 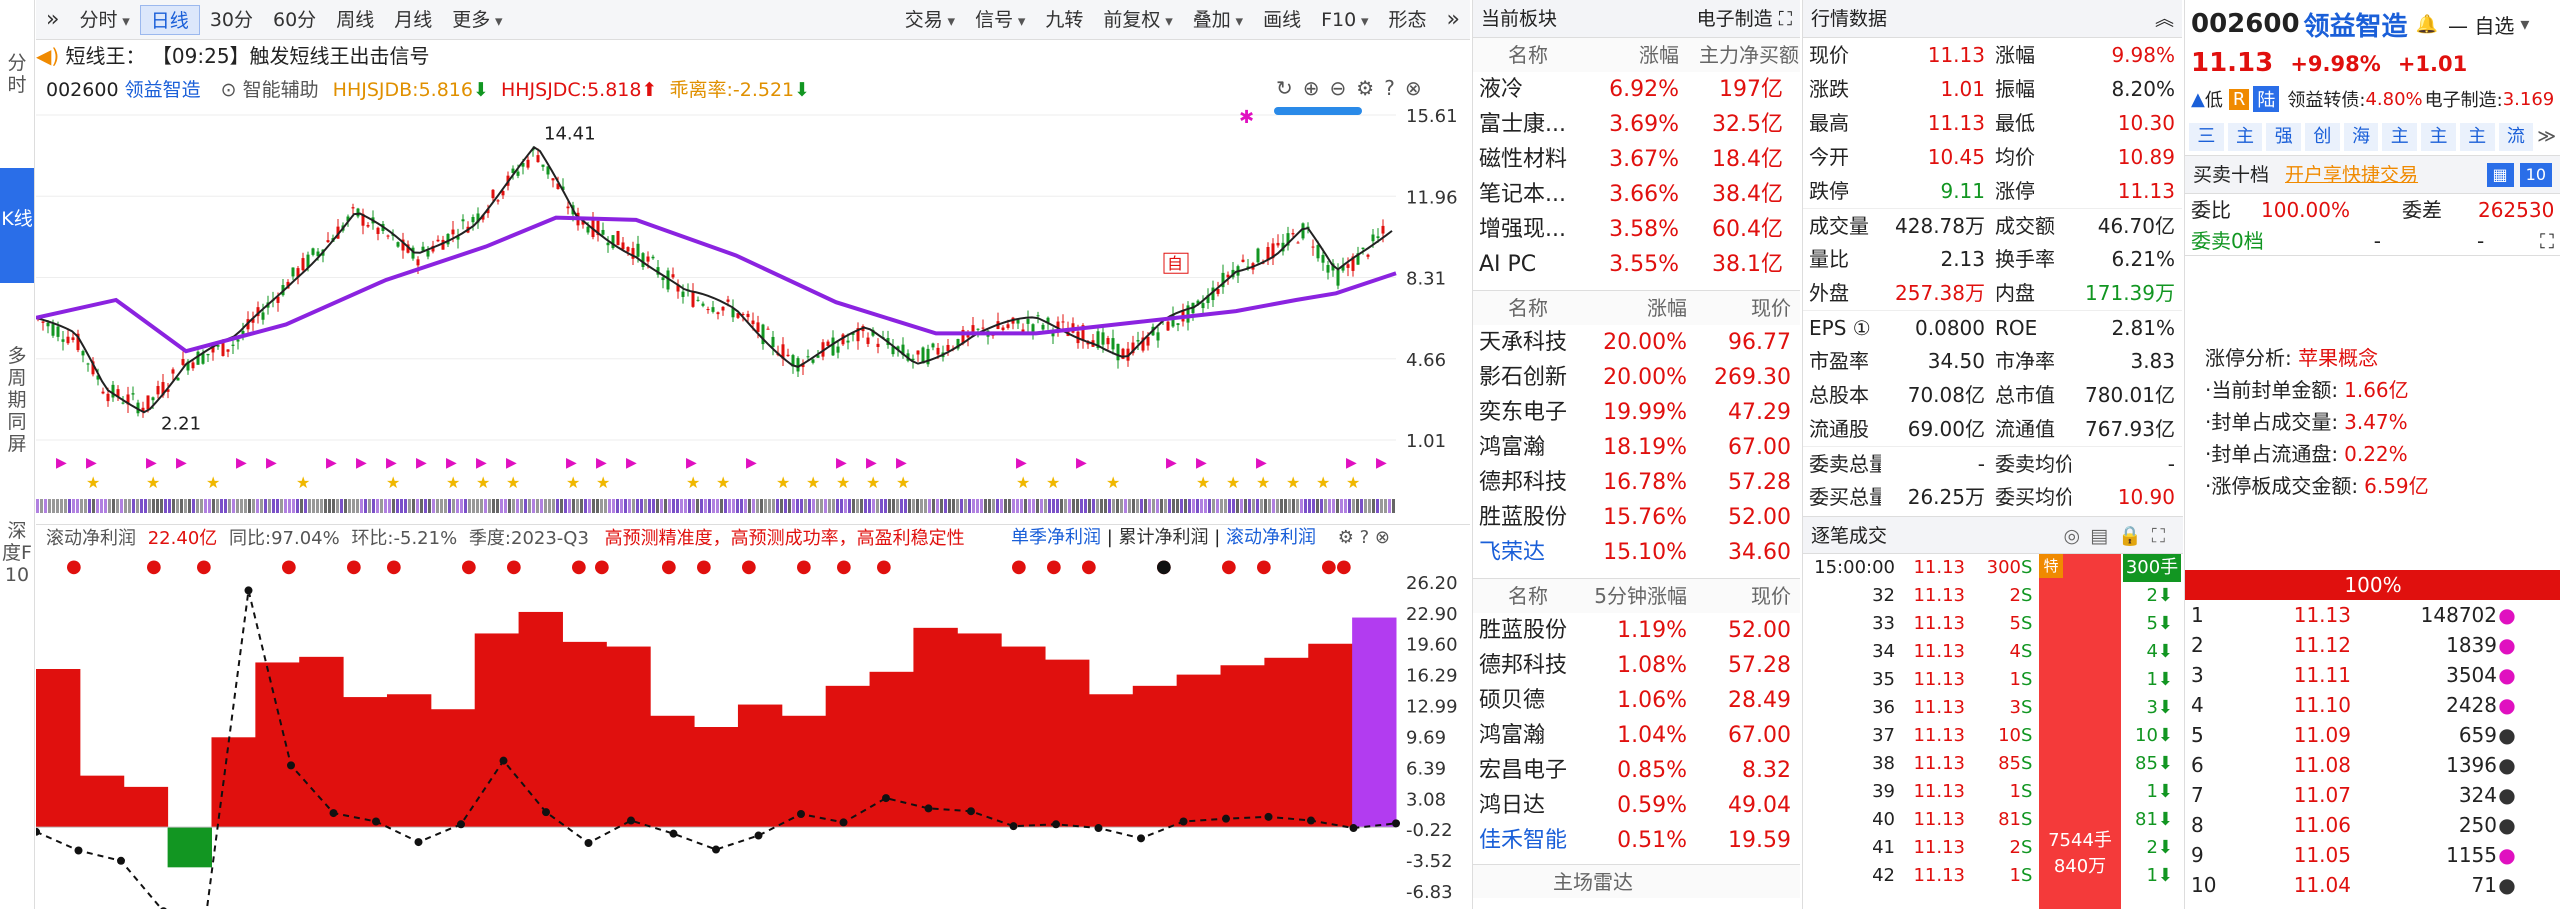 I want to click on bid-row: 8 11.06 250 ●, so click(x=2372, y=825).